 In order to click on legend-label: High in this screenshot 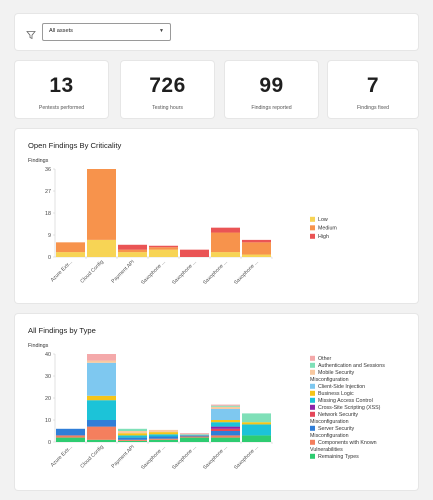, I will do `click(323, 237)`.